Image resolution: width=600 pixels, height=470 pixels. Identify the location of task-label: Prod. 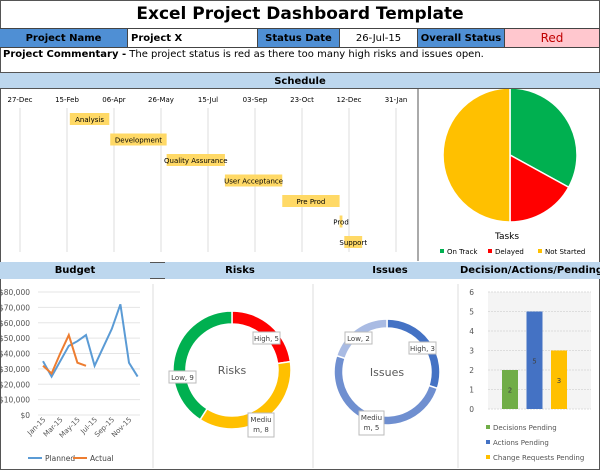
(341, 223).